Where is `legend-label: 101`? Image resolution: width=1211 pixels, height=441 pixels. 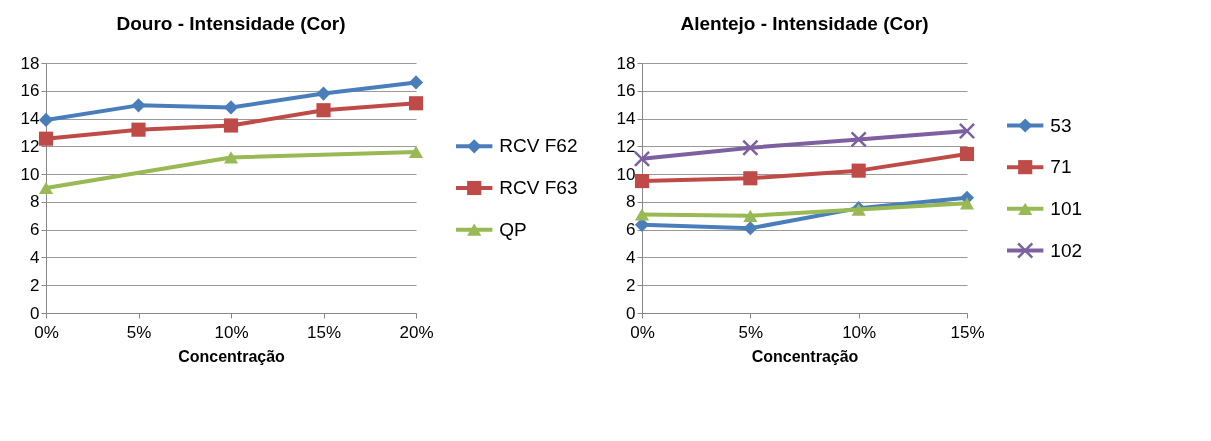 legend-label: 101 is located at coordinates (1066, 208).